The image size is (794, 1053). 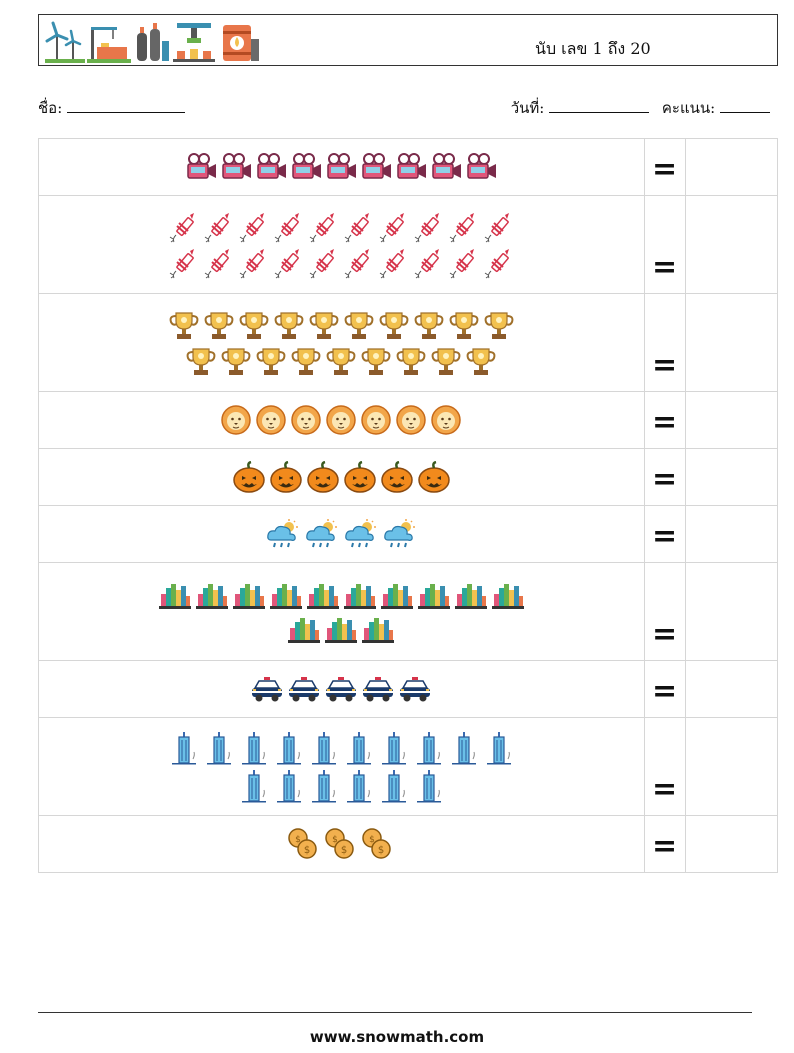 What do you see at coordinates (593, 48) in the screenshot?
I see `worksheet-title: นับ เลข 1 ถึง 20` at bounding box center [593, 48].